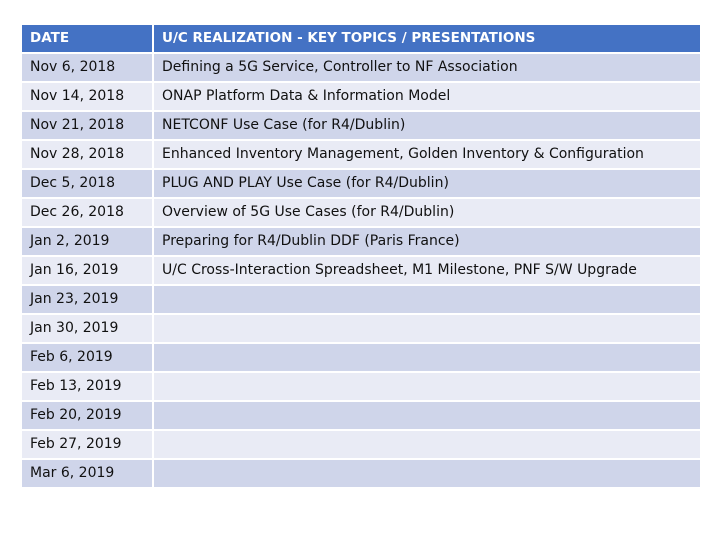 This screenshot has height=540, width=720. What do you see at coordinates (87, 96) in the screenshot?
I see `date-cell: Nov 14, 2018` at bounding box center [87, 96].